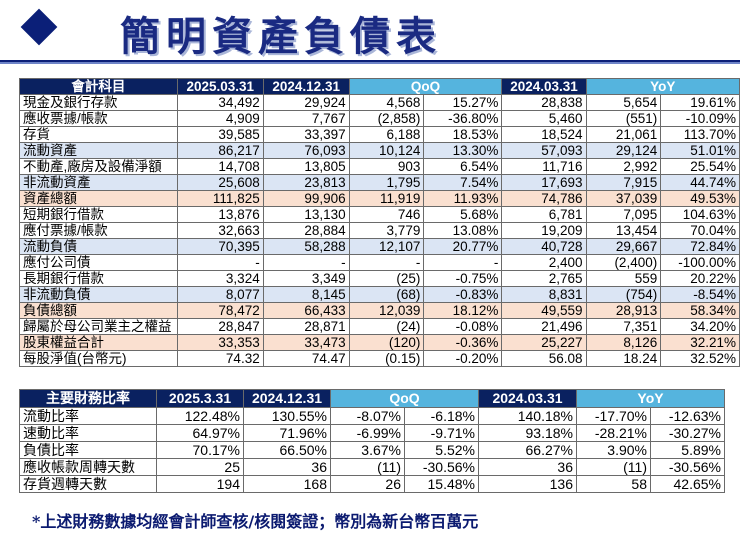 This screenshot has height=533, width=740. What do you see at coordinates (700, 278) in the screenshot?
I see `balance-sheet-value-cell: 20.22%` at bounding box center [700, 278].